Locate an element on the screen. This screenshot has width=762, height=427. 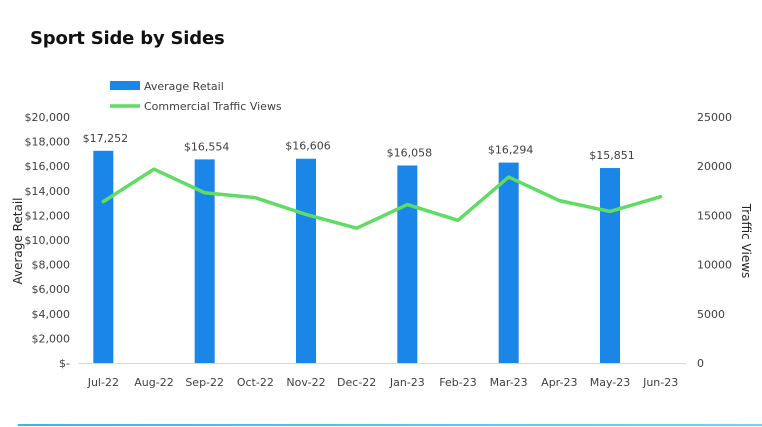
y-tick-label: $14,000 is located at coordinates (48, 191).